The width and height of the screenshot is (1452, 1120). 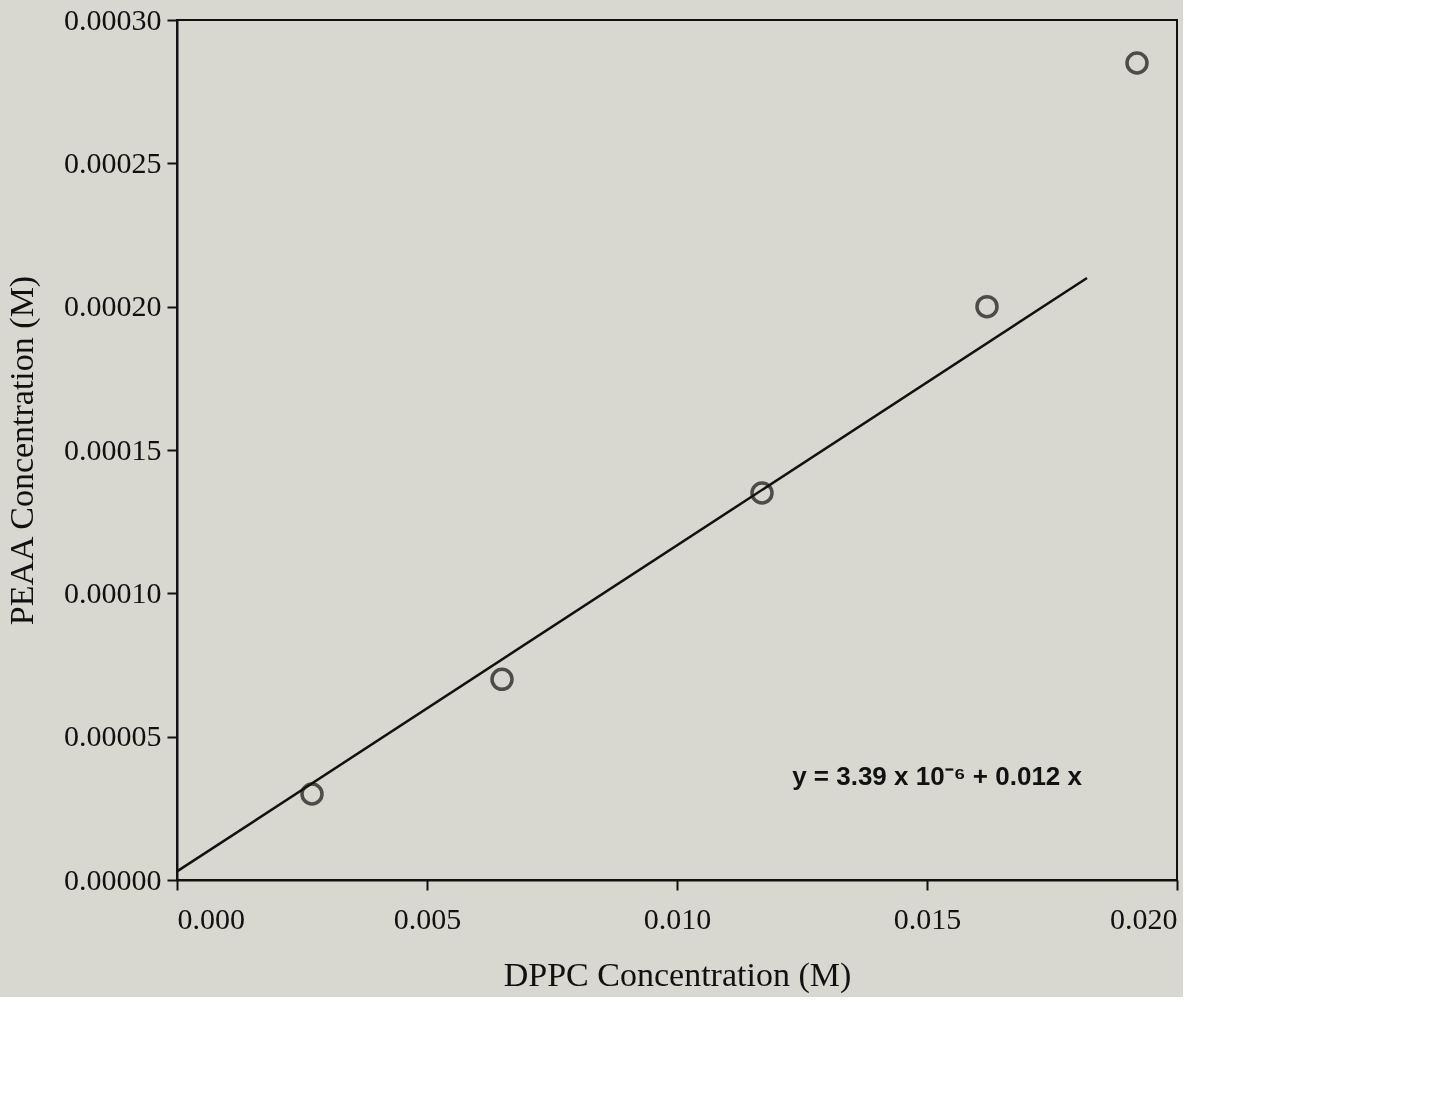 What do you see at coordinates (677, 918) in the screenshot?
I see `x-tick-label: 0.010` at bounding box center [677, 918].